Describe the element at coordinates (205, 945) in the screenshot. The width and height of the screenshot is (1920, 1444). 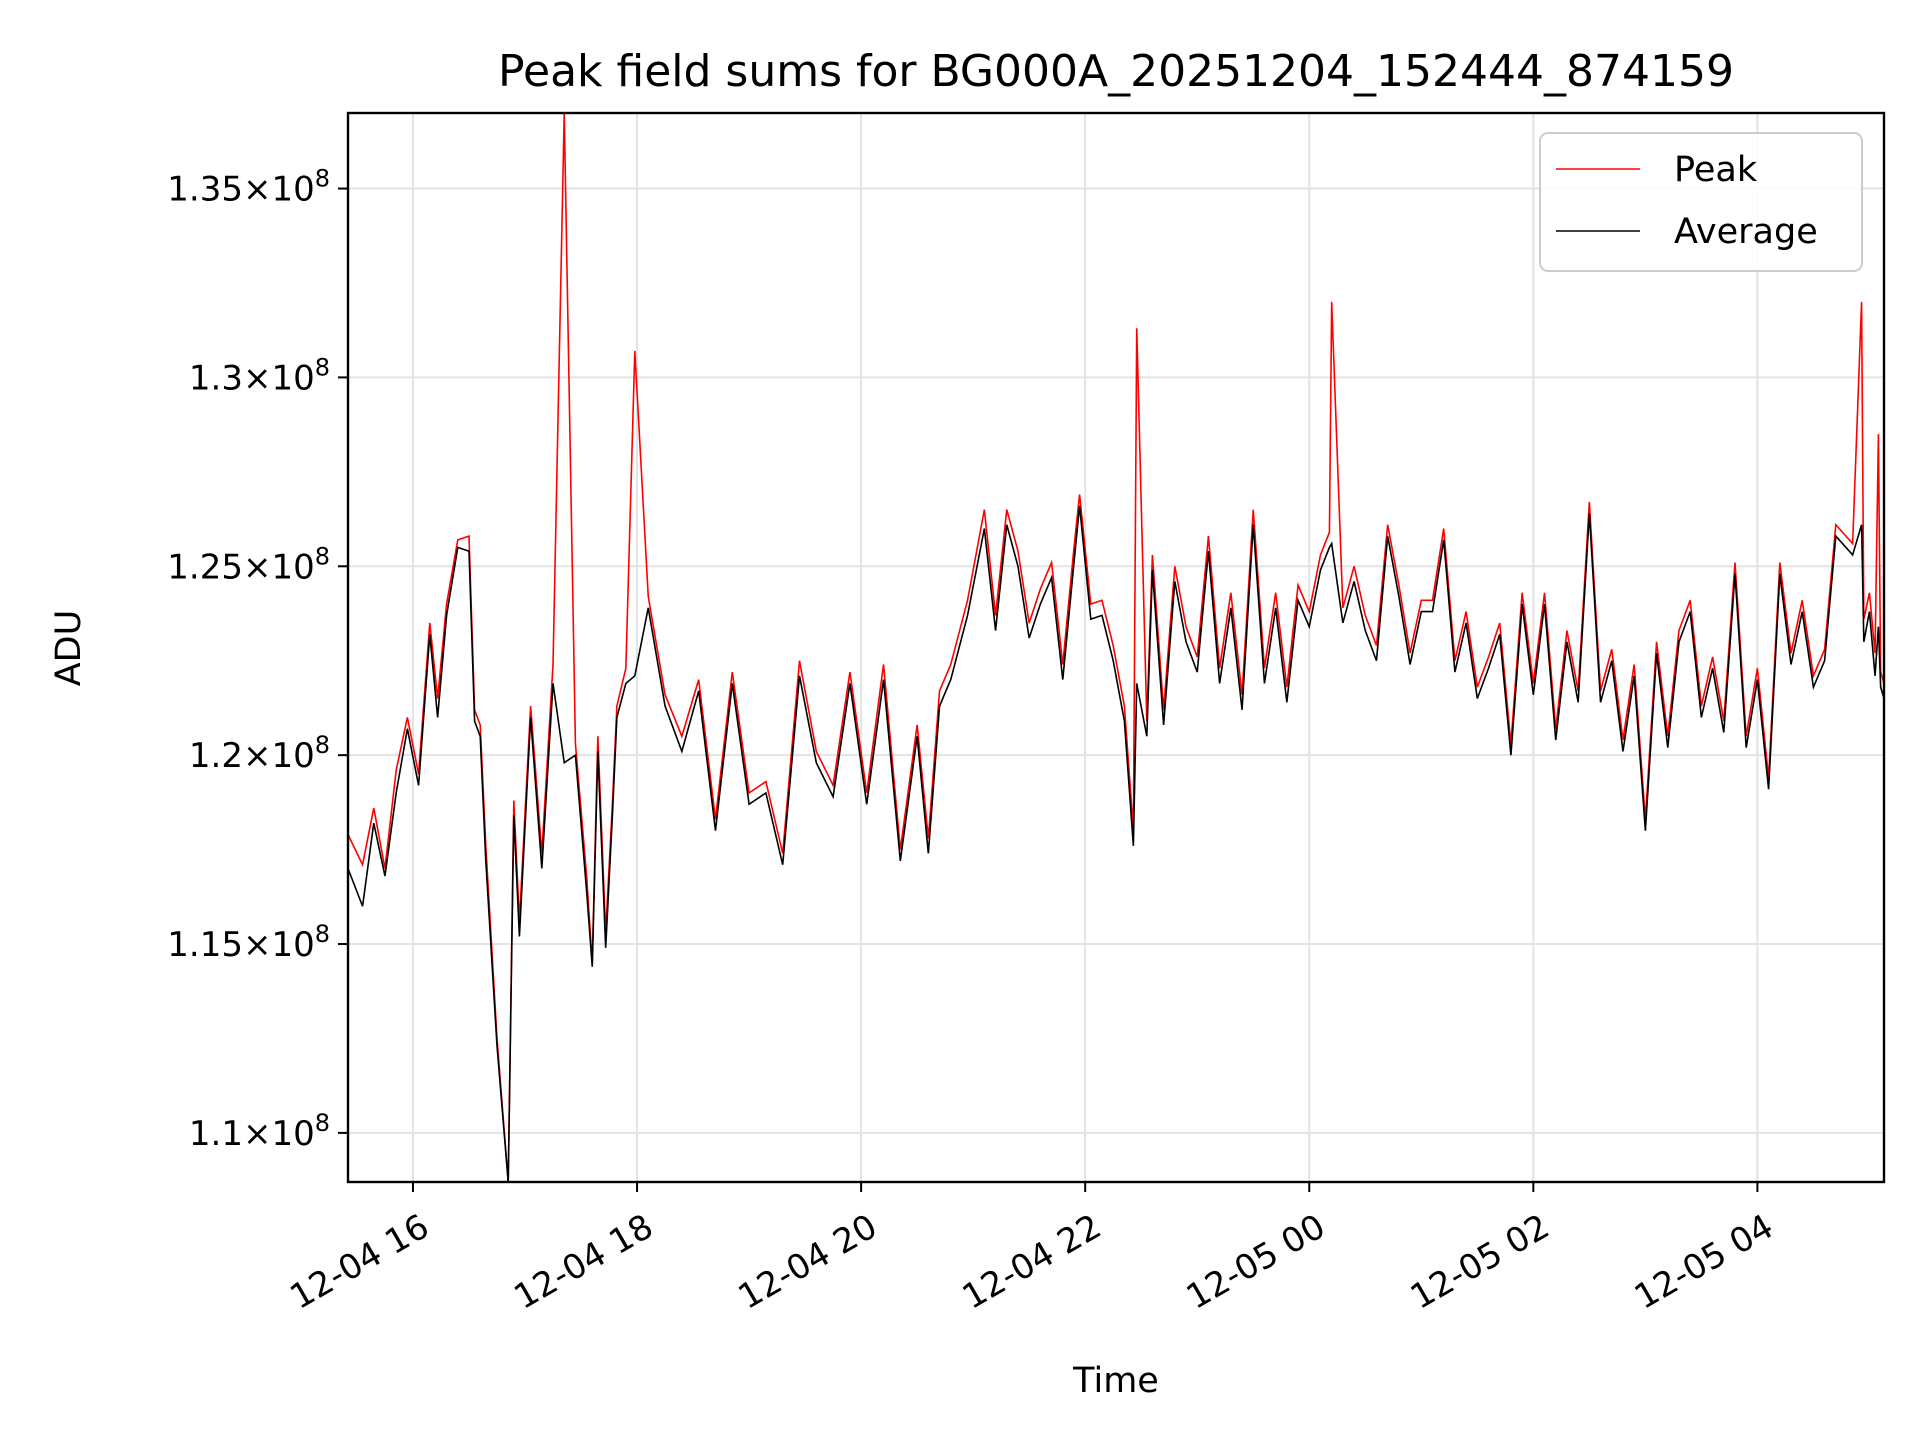
I see `y-tick-label-mantissa: 1.15` at that location.